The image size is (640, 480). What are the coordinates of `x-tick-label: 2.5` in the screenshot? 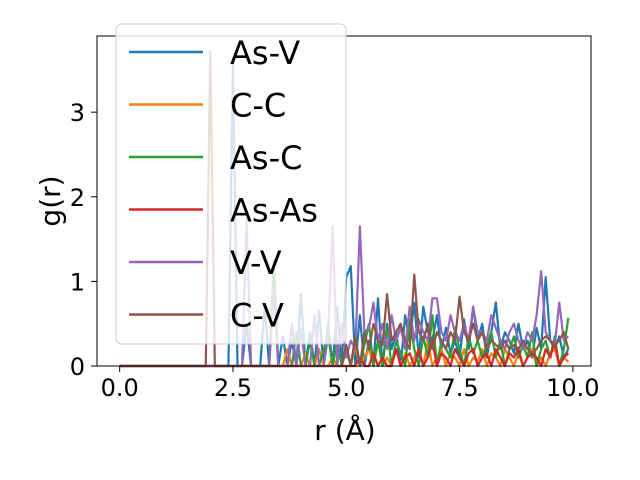 It's located at (233, 388).